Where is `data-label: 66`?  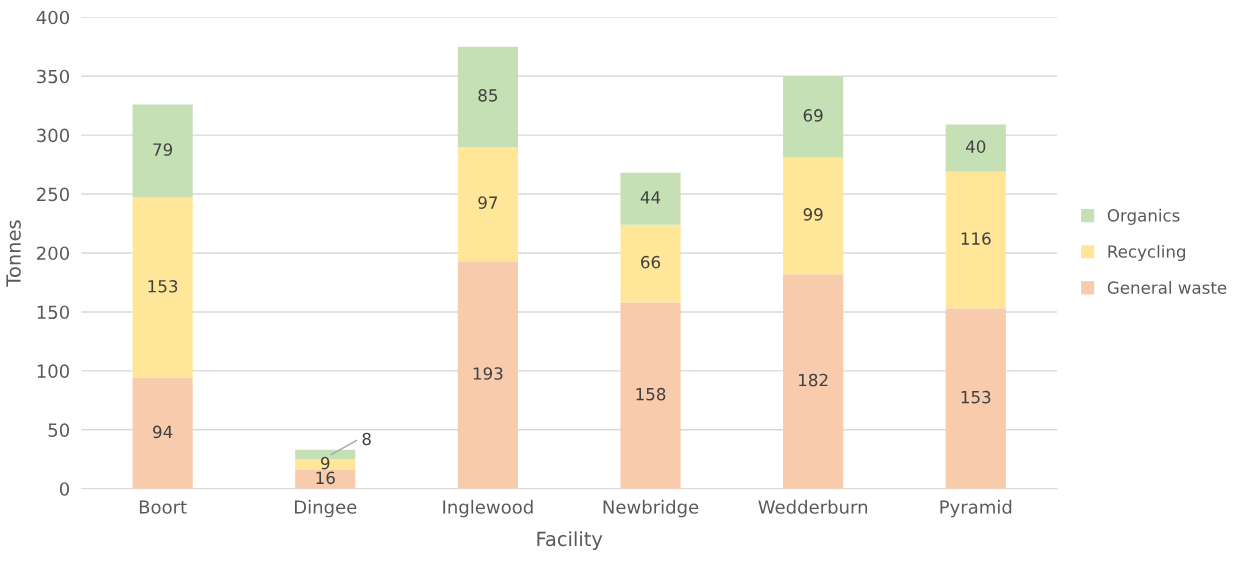
data-label: 66 is located at coordinates (651, 262).